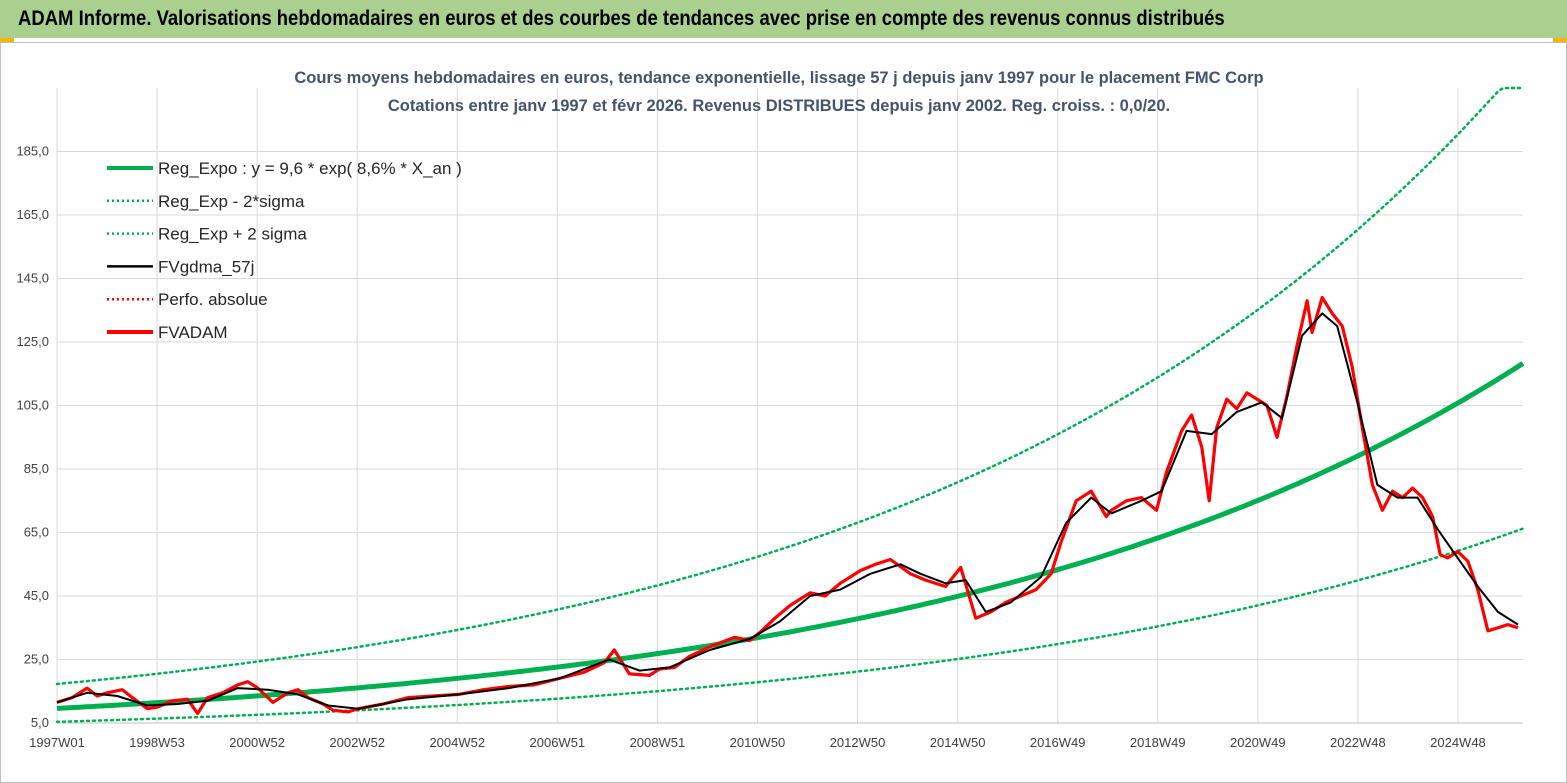 This screenshot has width=1567, height=783. What do you see at coordinates (36, 468) in the screenshot?
I see `y-tick-label: 85,0` at bounding box center [36, 468].